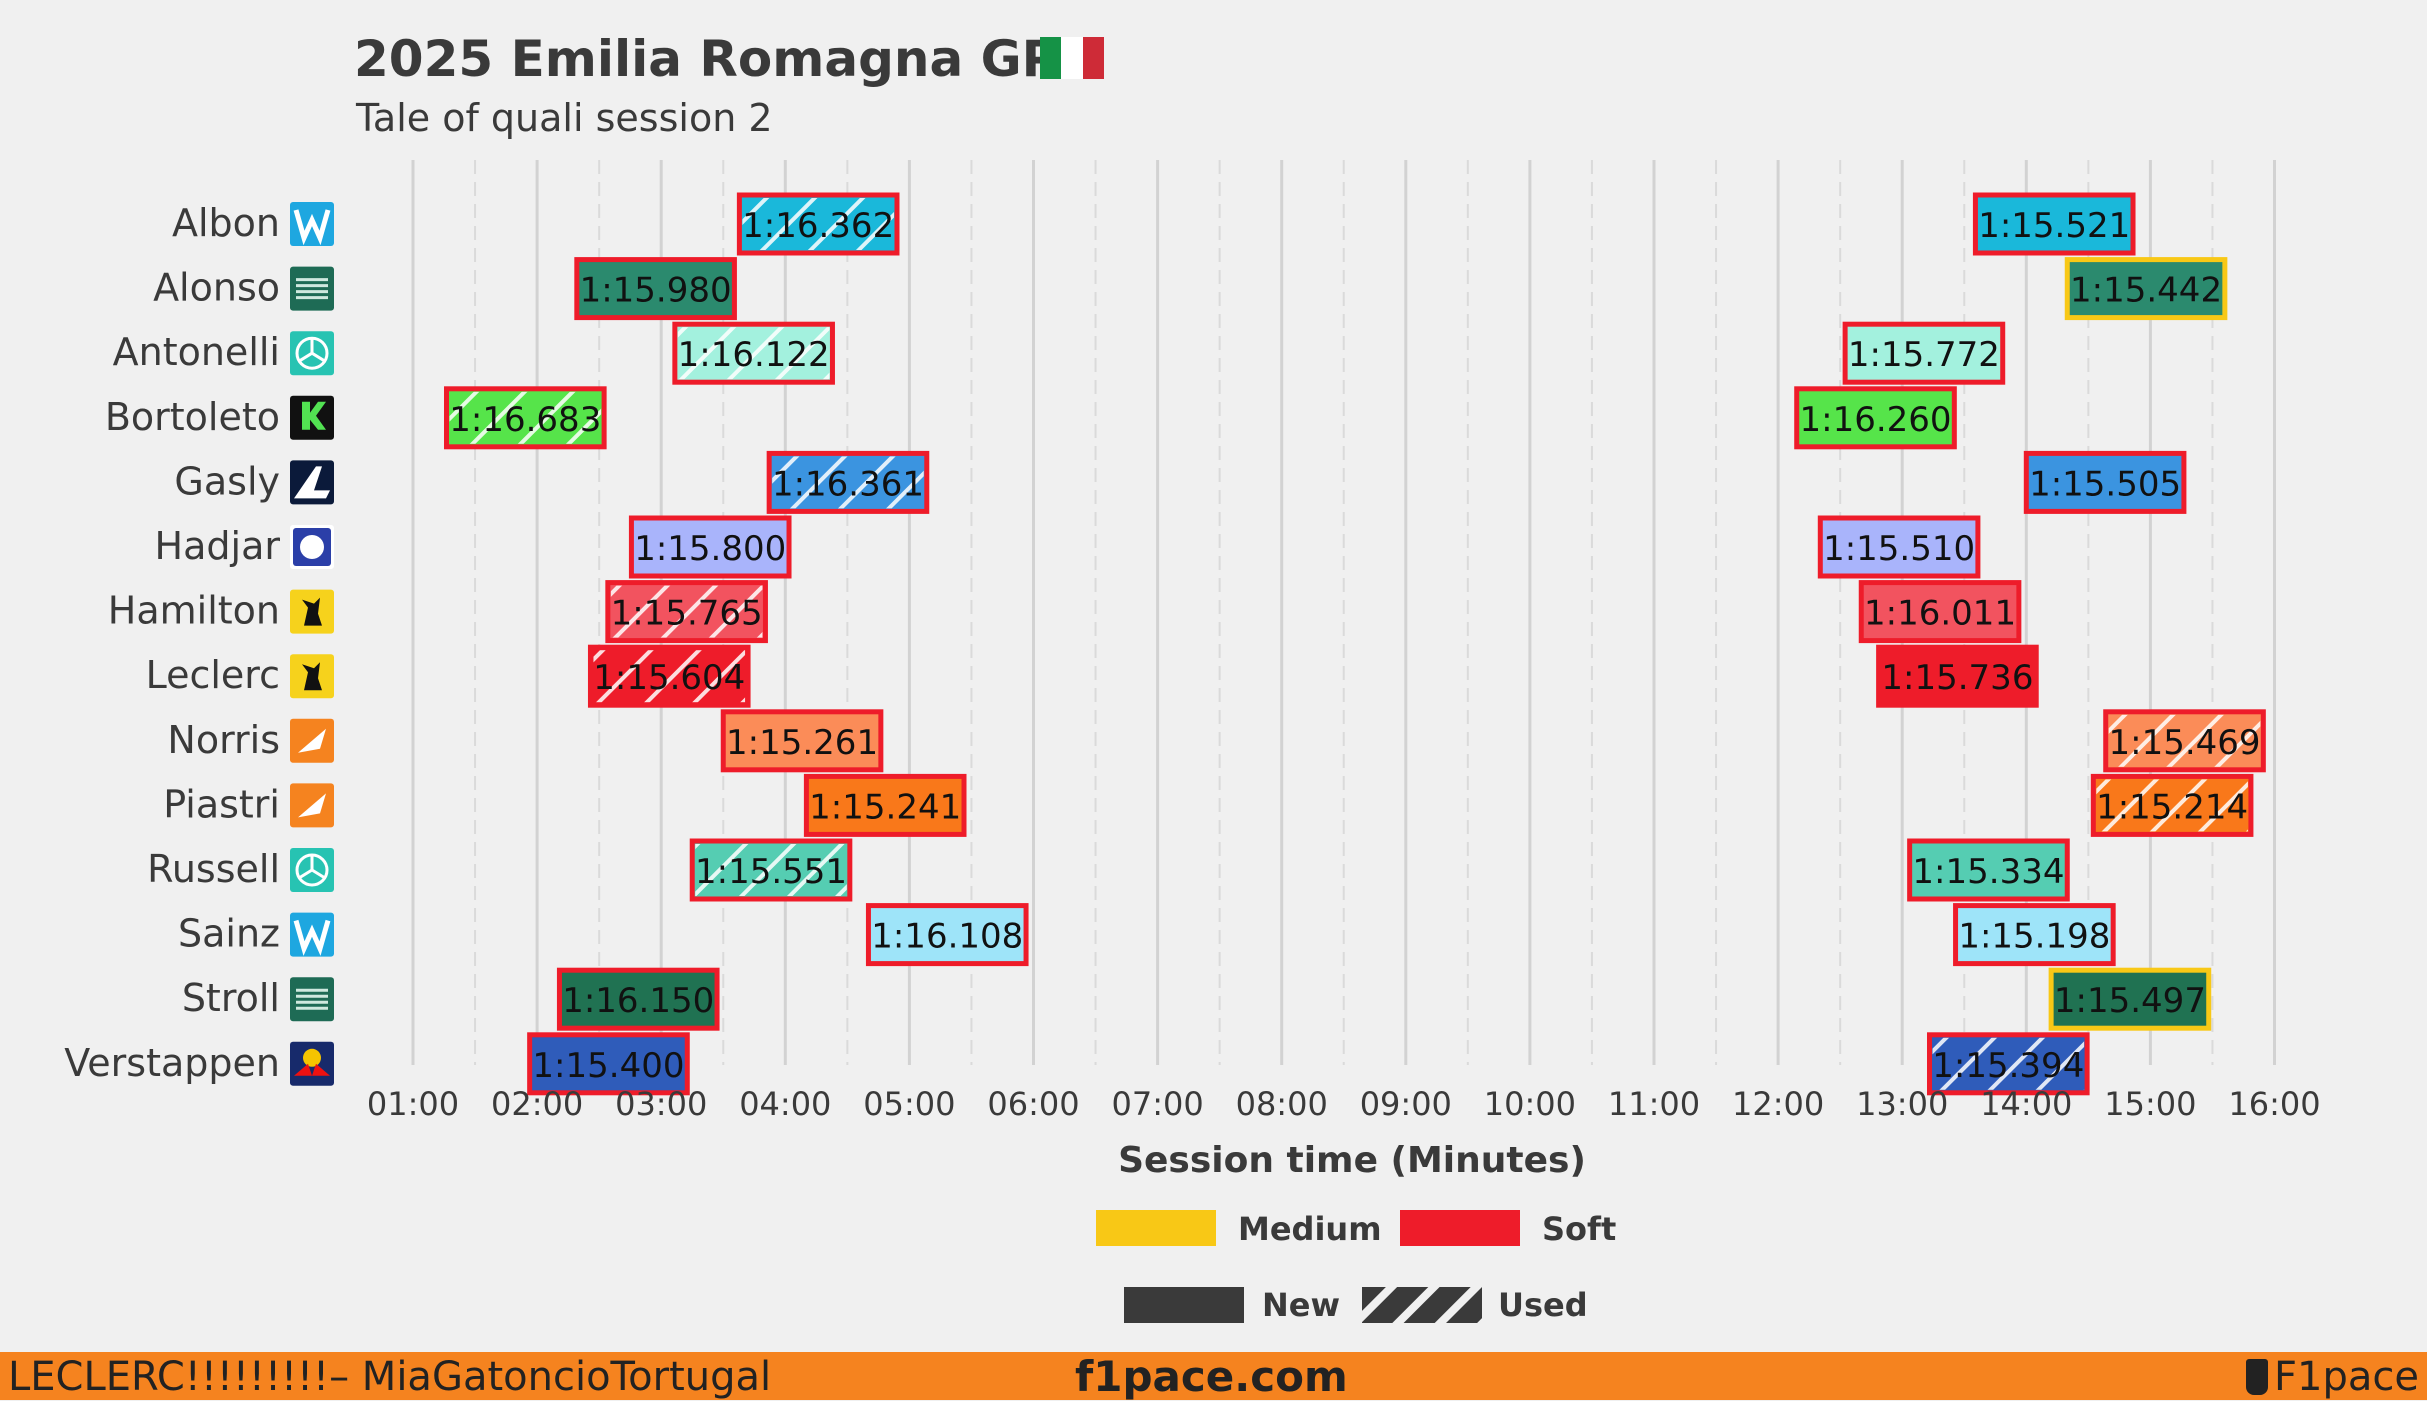 Image resolution: width=2427 pixels, height=1401 pixels. I want to click on lap-time-label: 1:15.510, so click(1899, 549).